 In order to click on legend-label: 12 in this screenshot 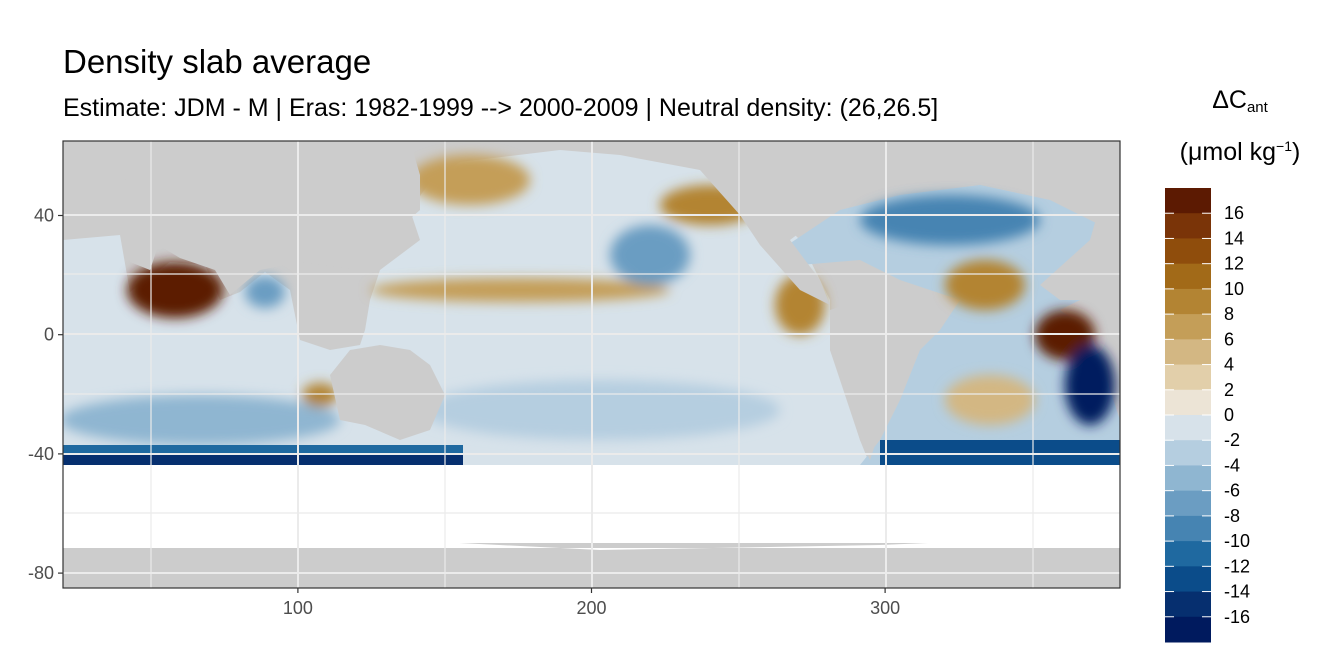, I will do `click(1234, 264)`.